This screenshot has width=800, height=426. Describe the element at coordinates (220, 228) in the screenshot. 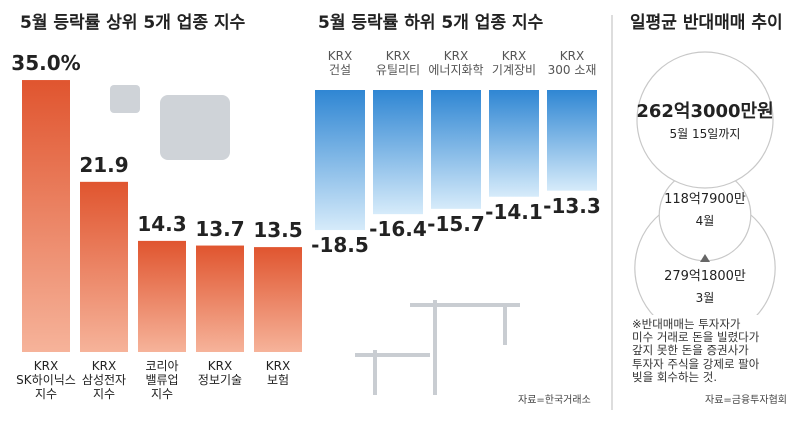

I see `value-label: 13.7` at that location.